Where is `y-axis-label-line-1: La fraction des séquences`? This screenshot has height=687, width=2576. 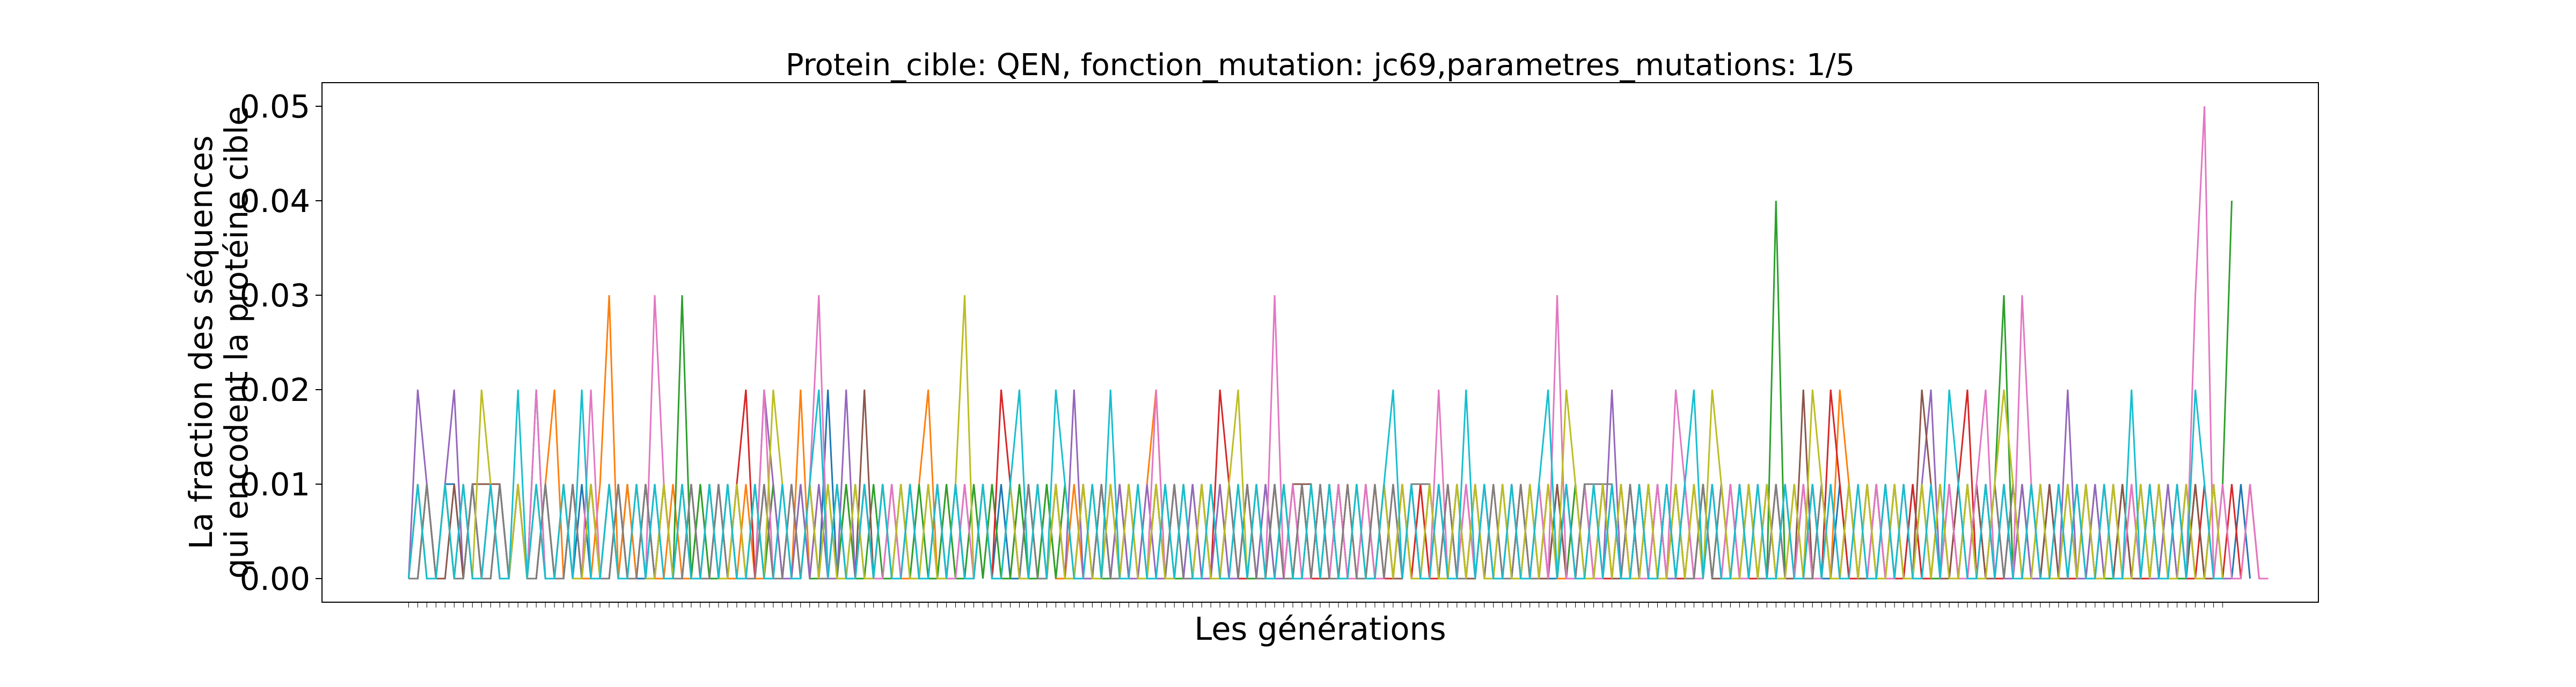 y-axis-label-line-1: La fraction des séquences is located at coordinates (200, 342).